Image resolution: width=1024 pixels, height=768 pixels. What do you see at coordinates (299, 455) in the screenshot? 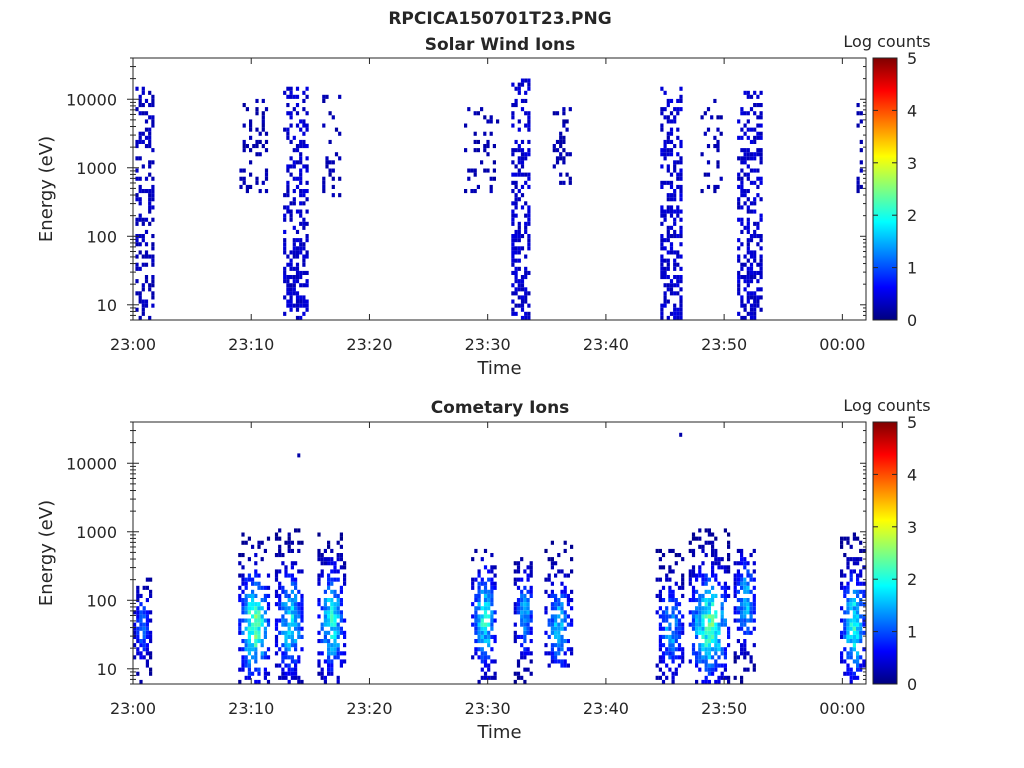
I see `isolated-point` at bounding box center [299, 455].